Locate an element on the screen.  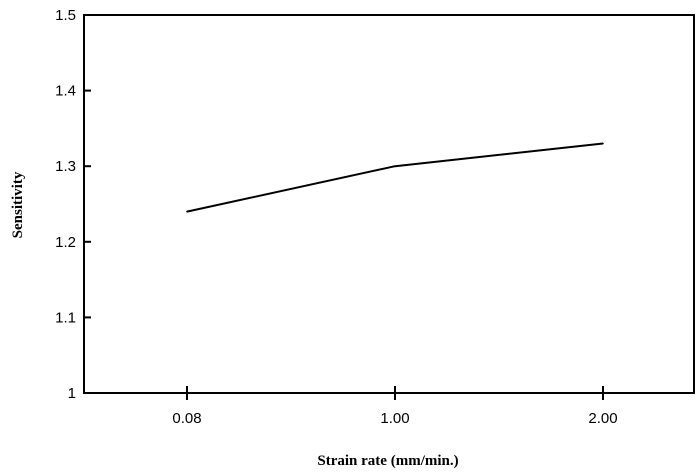
x-axis-title: Strain rate (mm/min.) is located at coordinates (387, 461).